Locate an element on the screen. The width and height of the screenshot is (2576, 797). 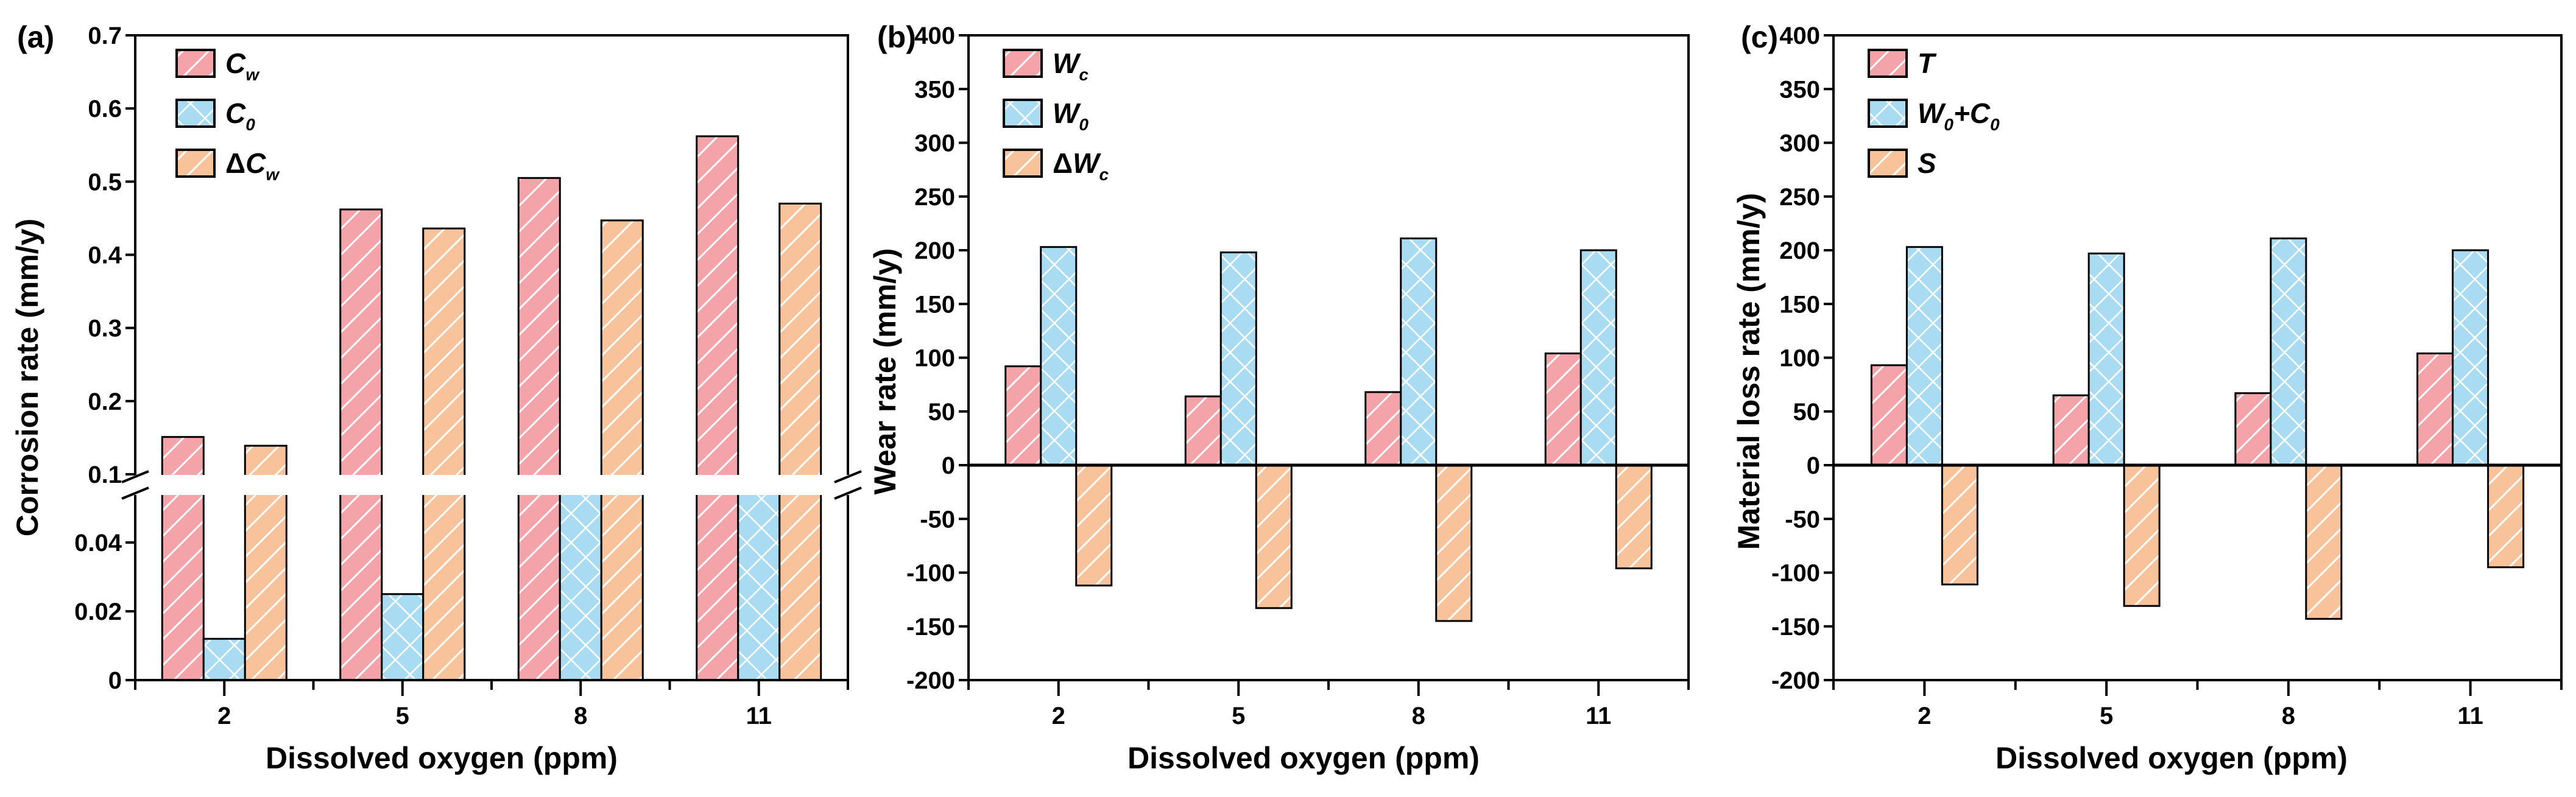
y-tick-label: 0 is located at coordinates (1813, 465).